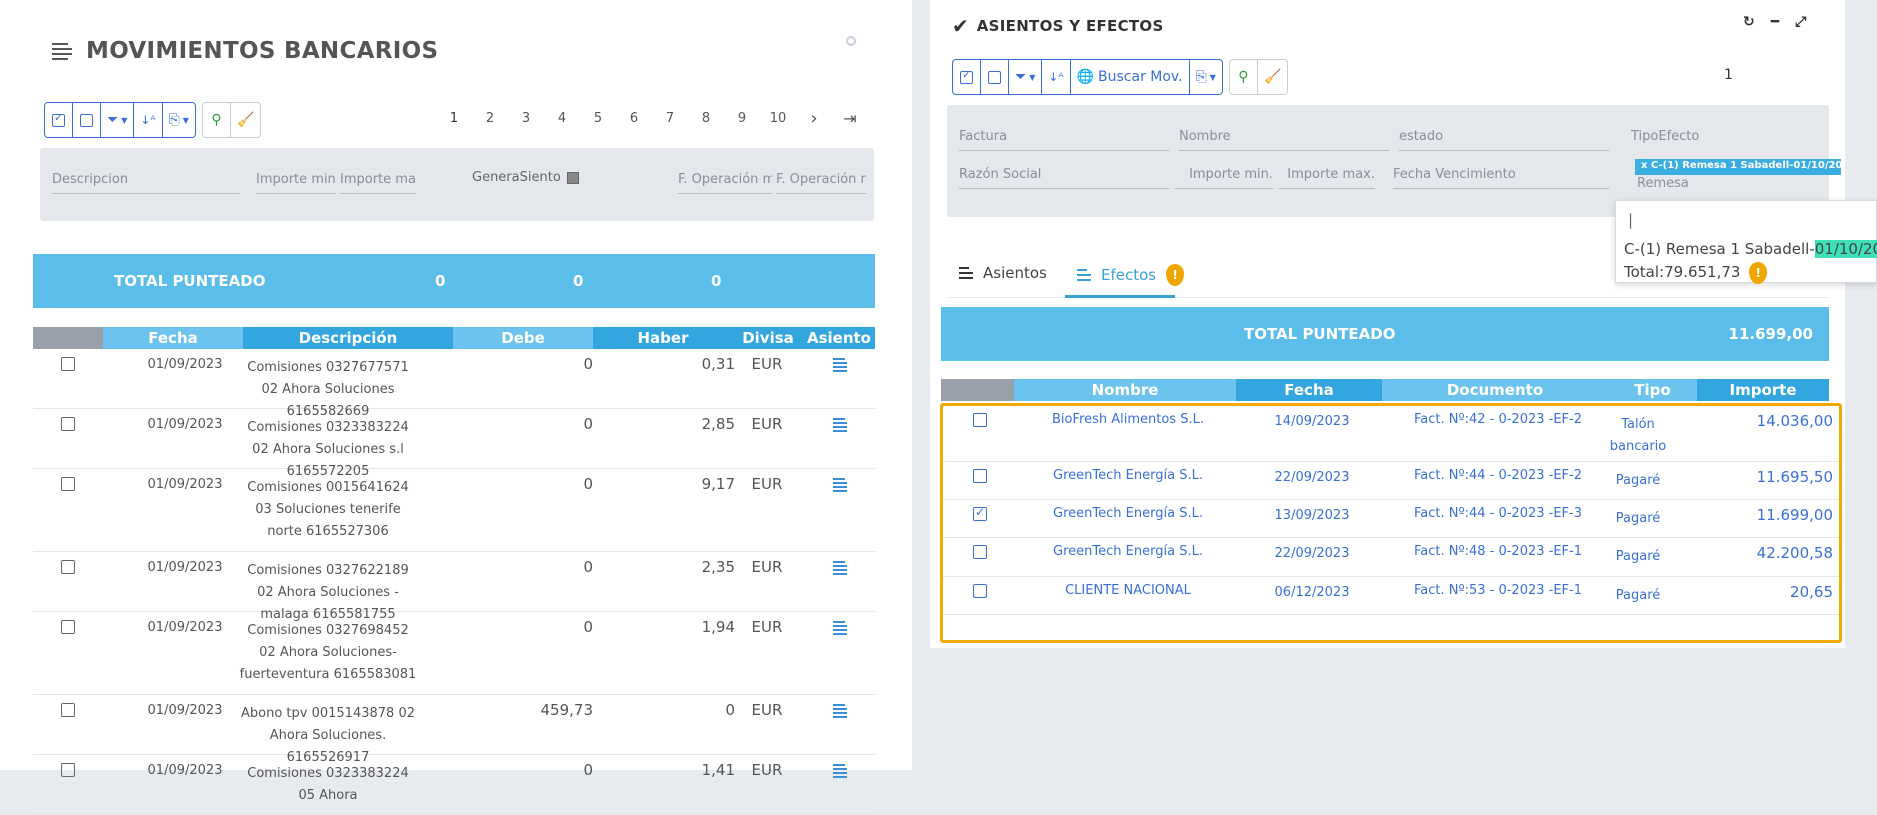 Image resolution: width=1877 pixels, height=815 pixels. I want to click on page-4: 4, so click(562, 118).